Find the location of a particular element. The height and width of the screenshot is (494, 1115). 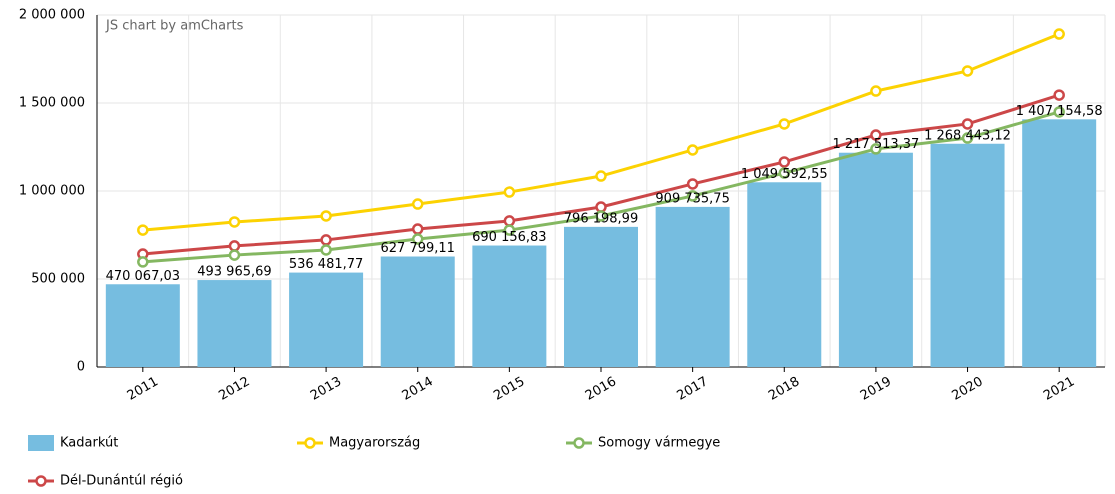

legend-item: Somogy vármegye is located at coordinates (643, 443).